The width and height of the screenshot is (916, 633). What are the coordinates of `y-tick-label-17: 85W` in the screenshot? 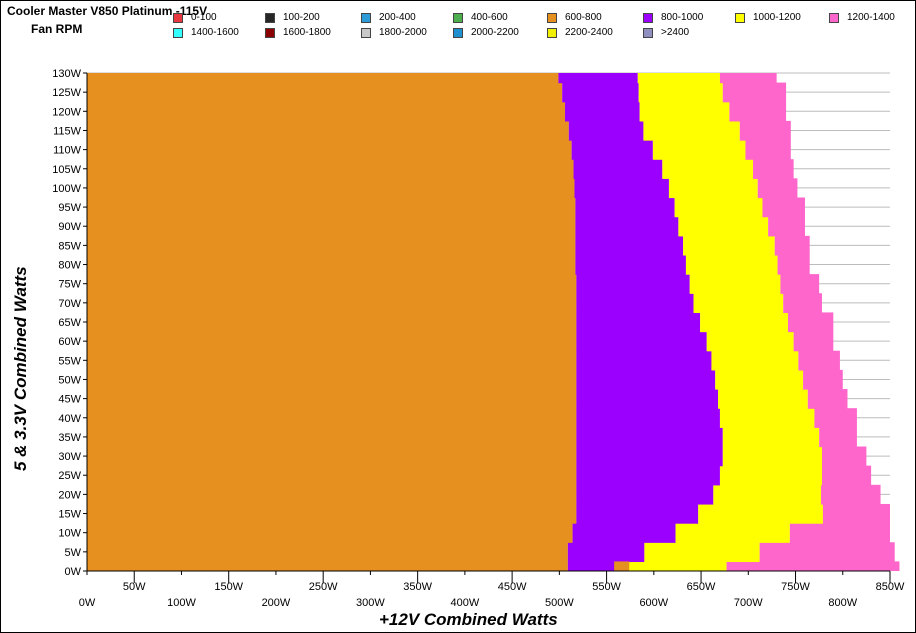 It's located at (69, 246).